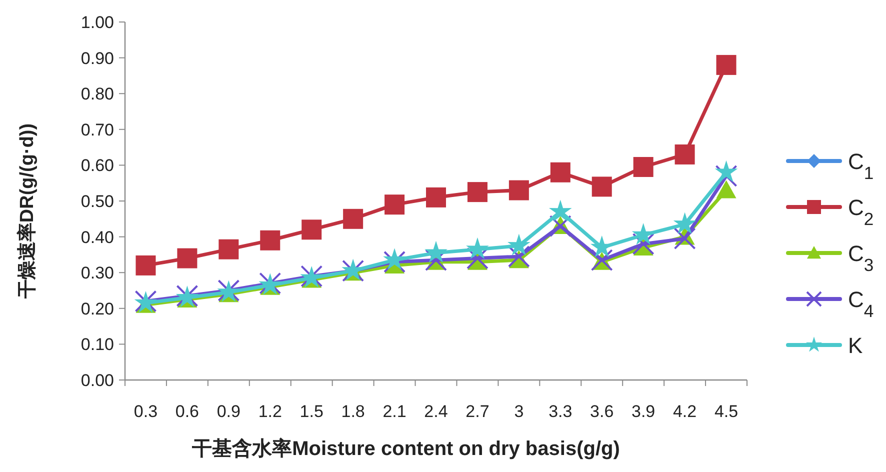  Describe the element at coordinates (684, 411) in the screenshot. I see `x-tick-label: 4.2` at that location.